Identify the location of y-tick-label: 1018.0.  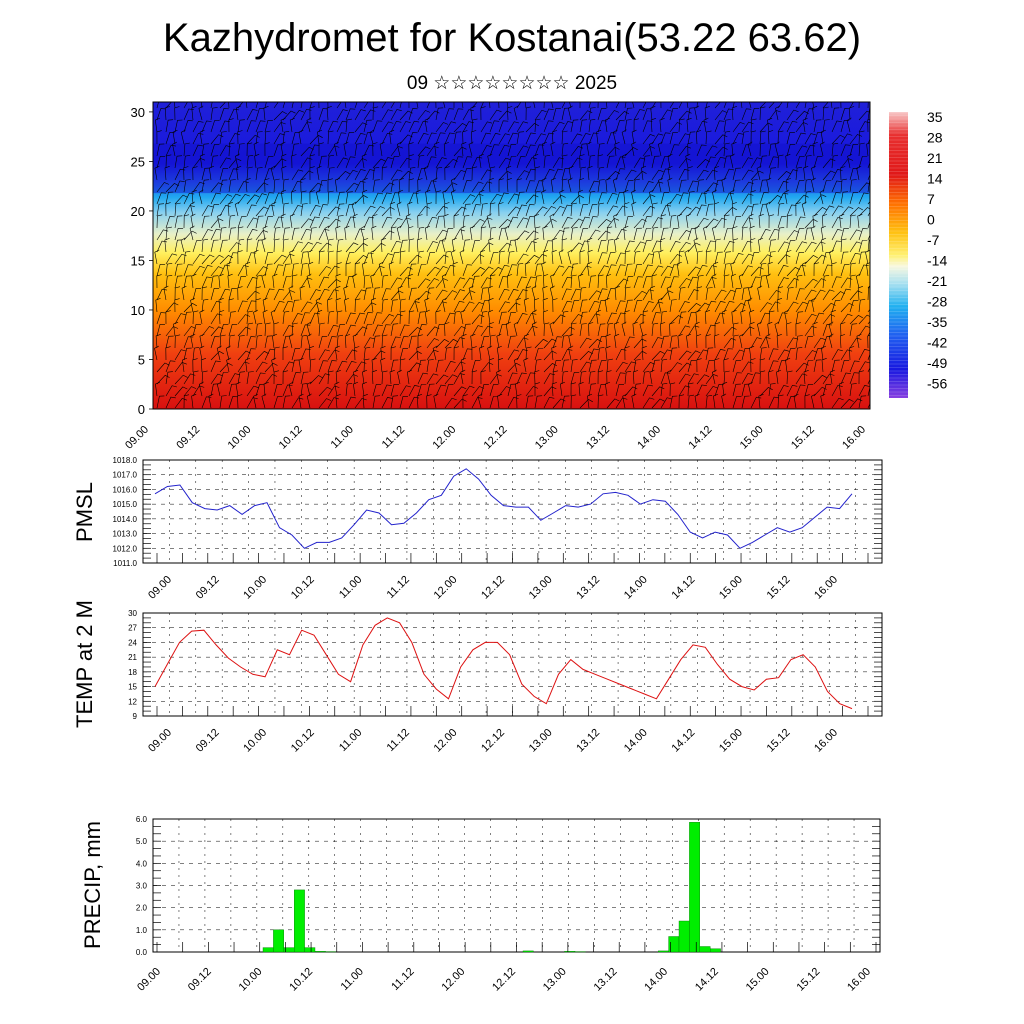
(125, 460).